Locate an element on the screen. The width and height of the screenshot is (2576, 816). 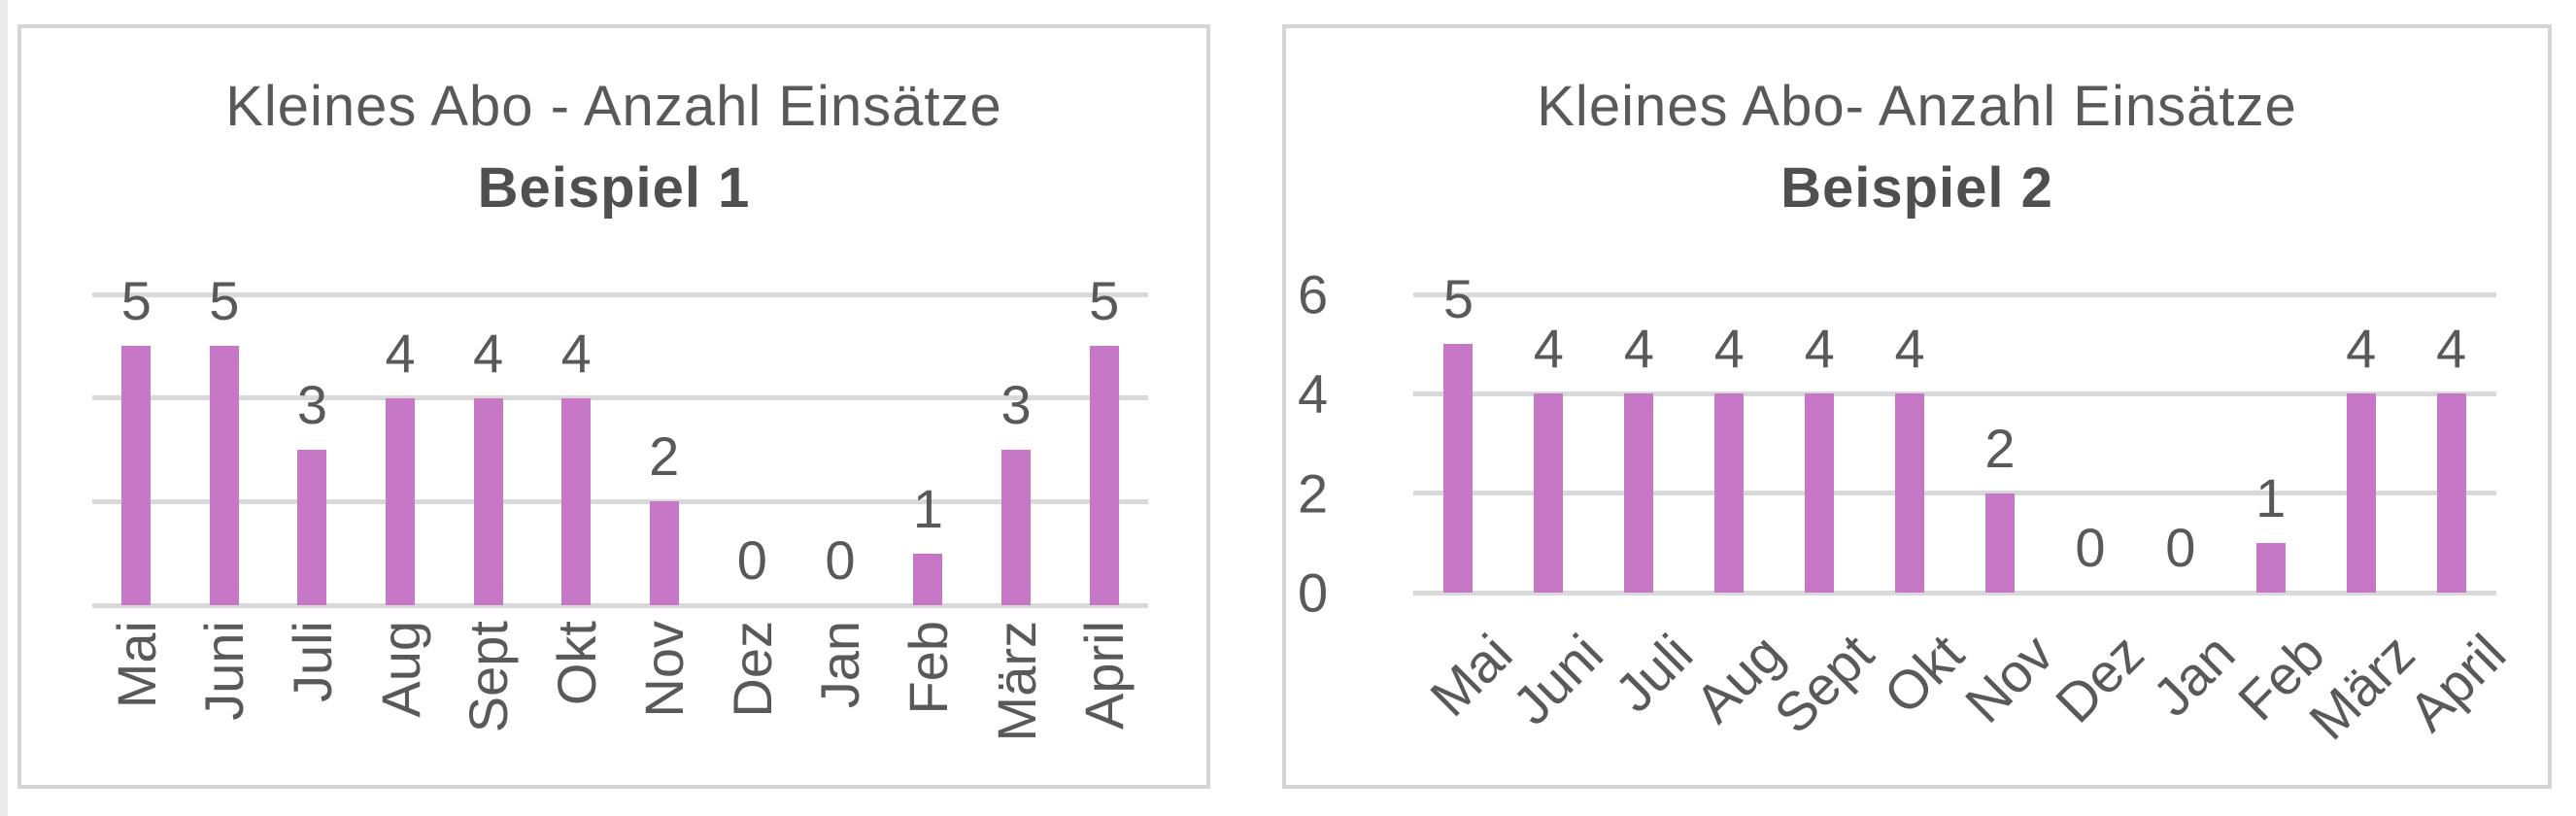
x-axis-label: Feb is located at coordinates (928, 668).